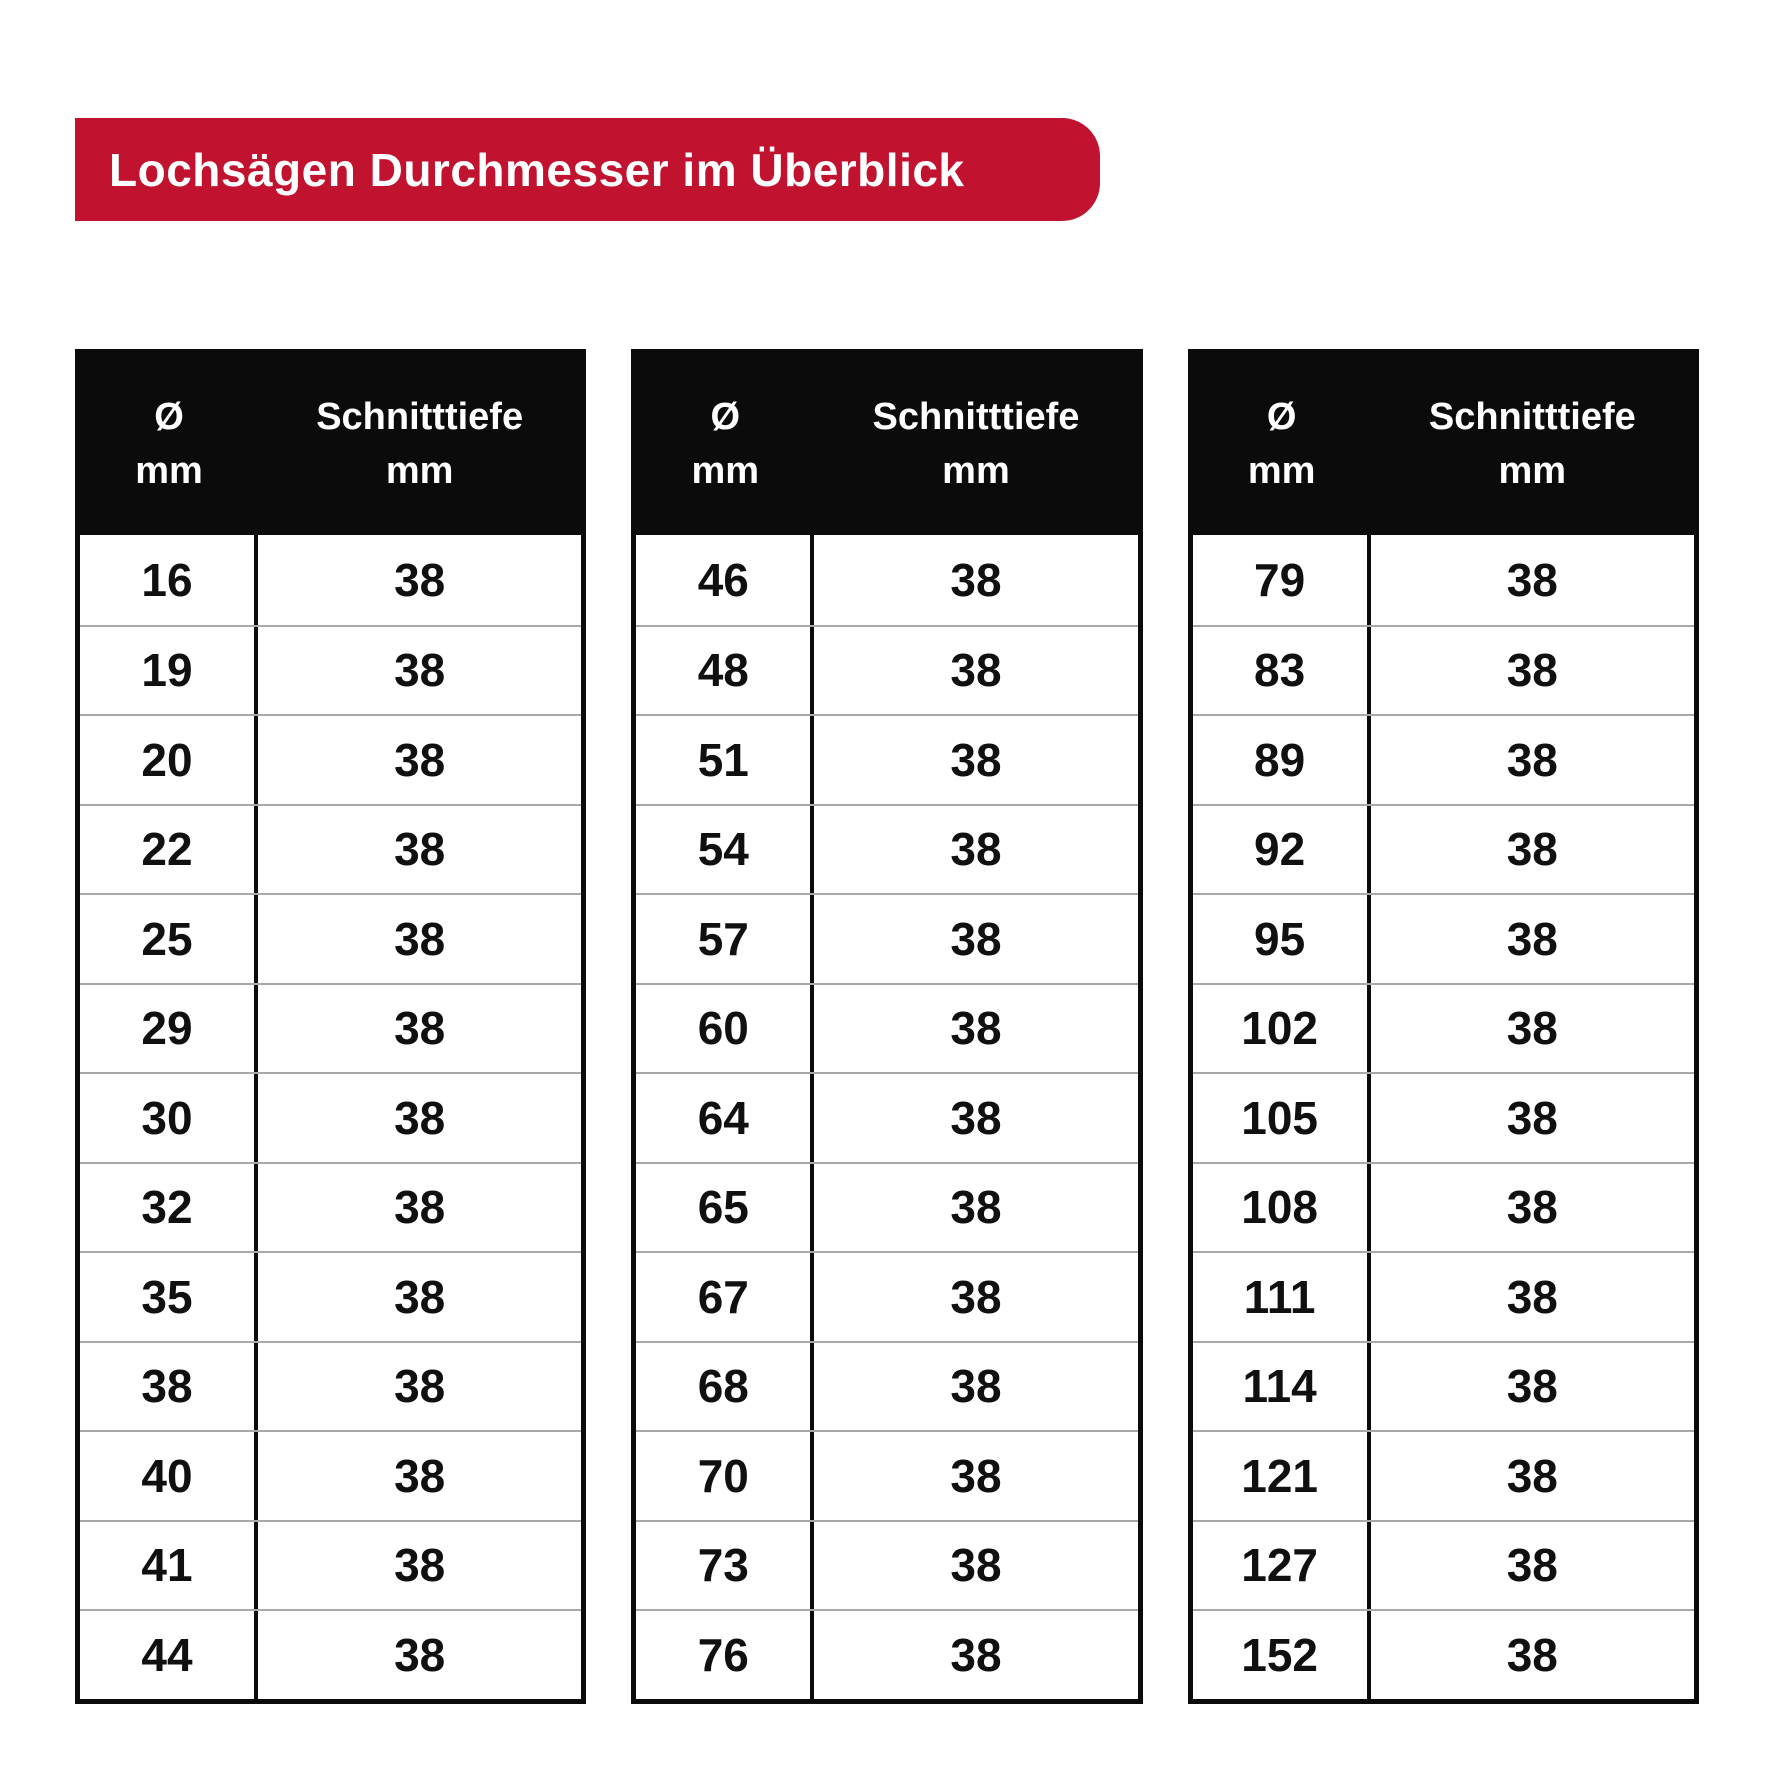  I want to click on table-row: 95 38, so click(1443, 938).